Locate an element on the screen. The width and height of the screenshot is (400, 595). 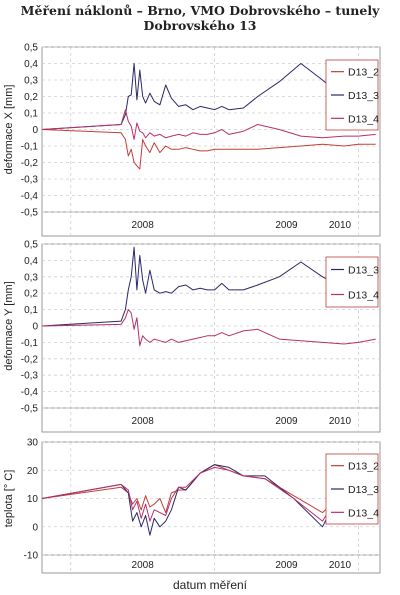
y-tick-label: 20 is located at coordinates (33, 471).